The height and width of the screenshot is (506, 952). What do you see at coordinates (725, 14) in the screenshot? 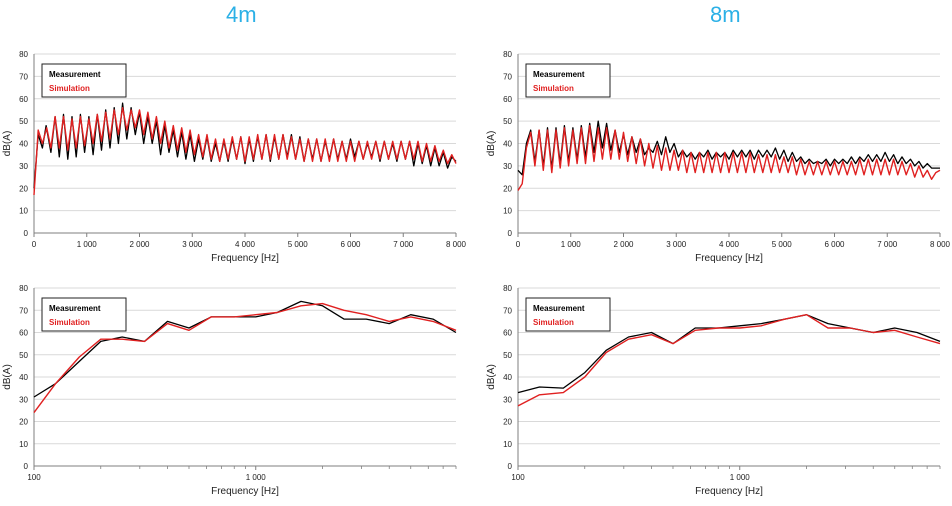
I see `column-title-8m: 8m` at bounding box center [725, 14].